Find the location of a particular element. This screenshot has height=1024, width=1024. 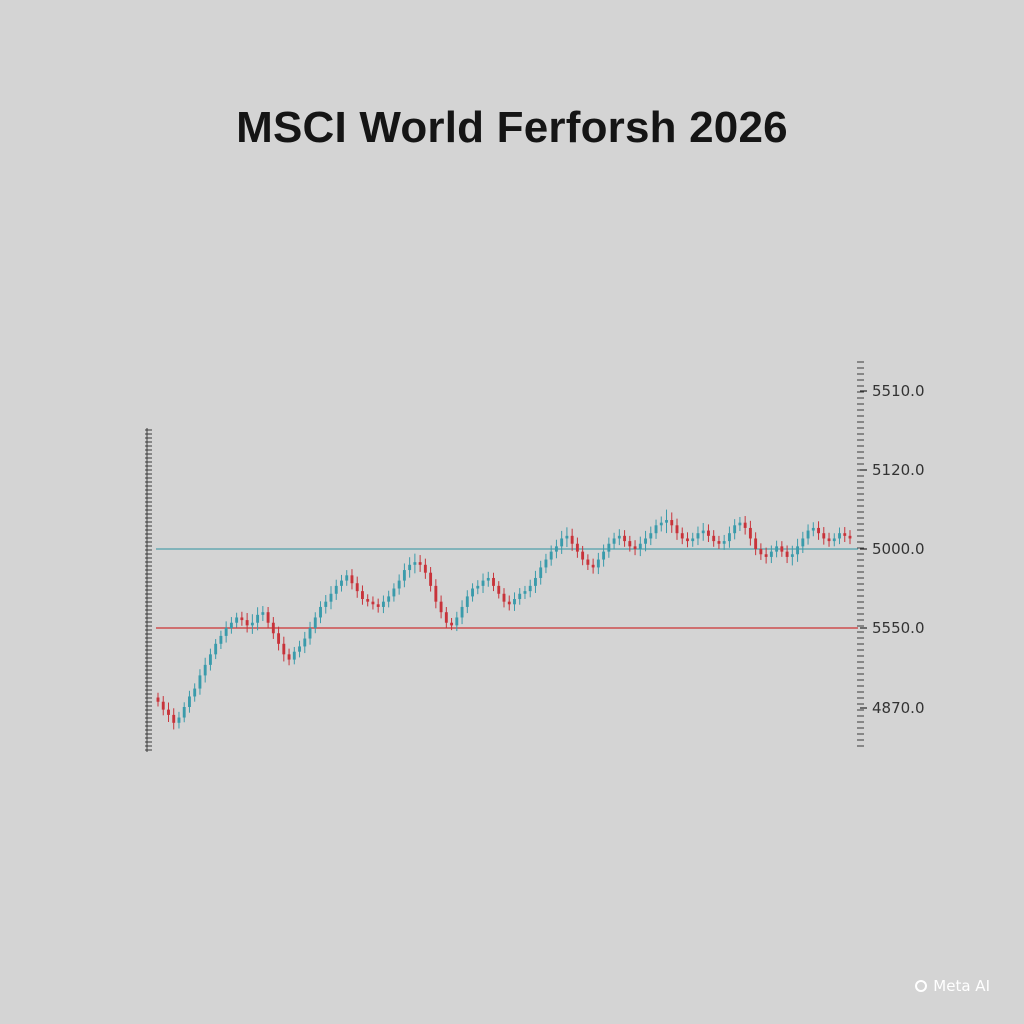

right-axis is located at coordinates (860, 554).